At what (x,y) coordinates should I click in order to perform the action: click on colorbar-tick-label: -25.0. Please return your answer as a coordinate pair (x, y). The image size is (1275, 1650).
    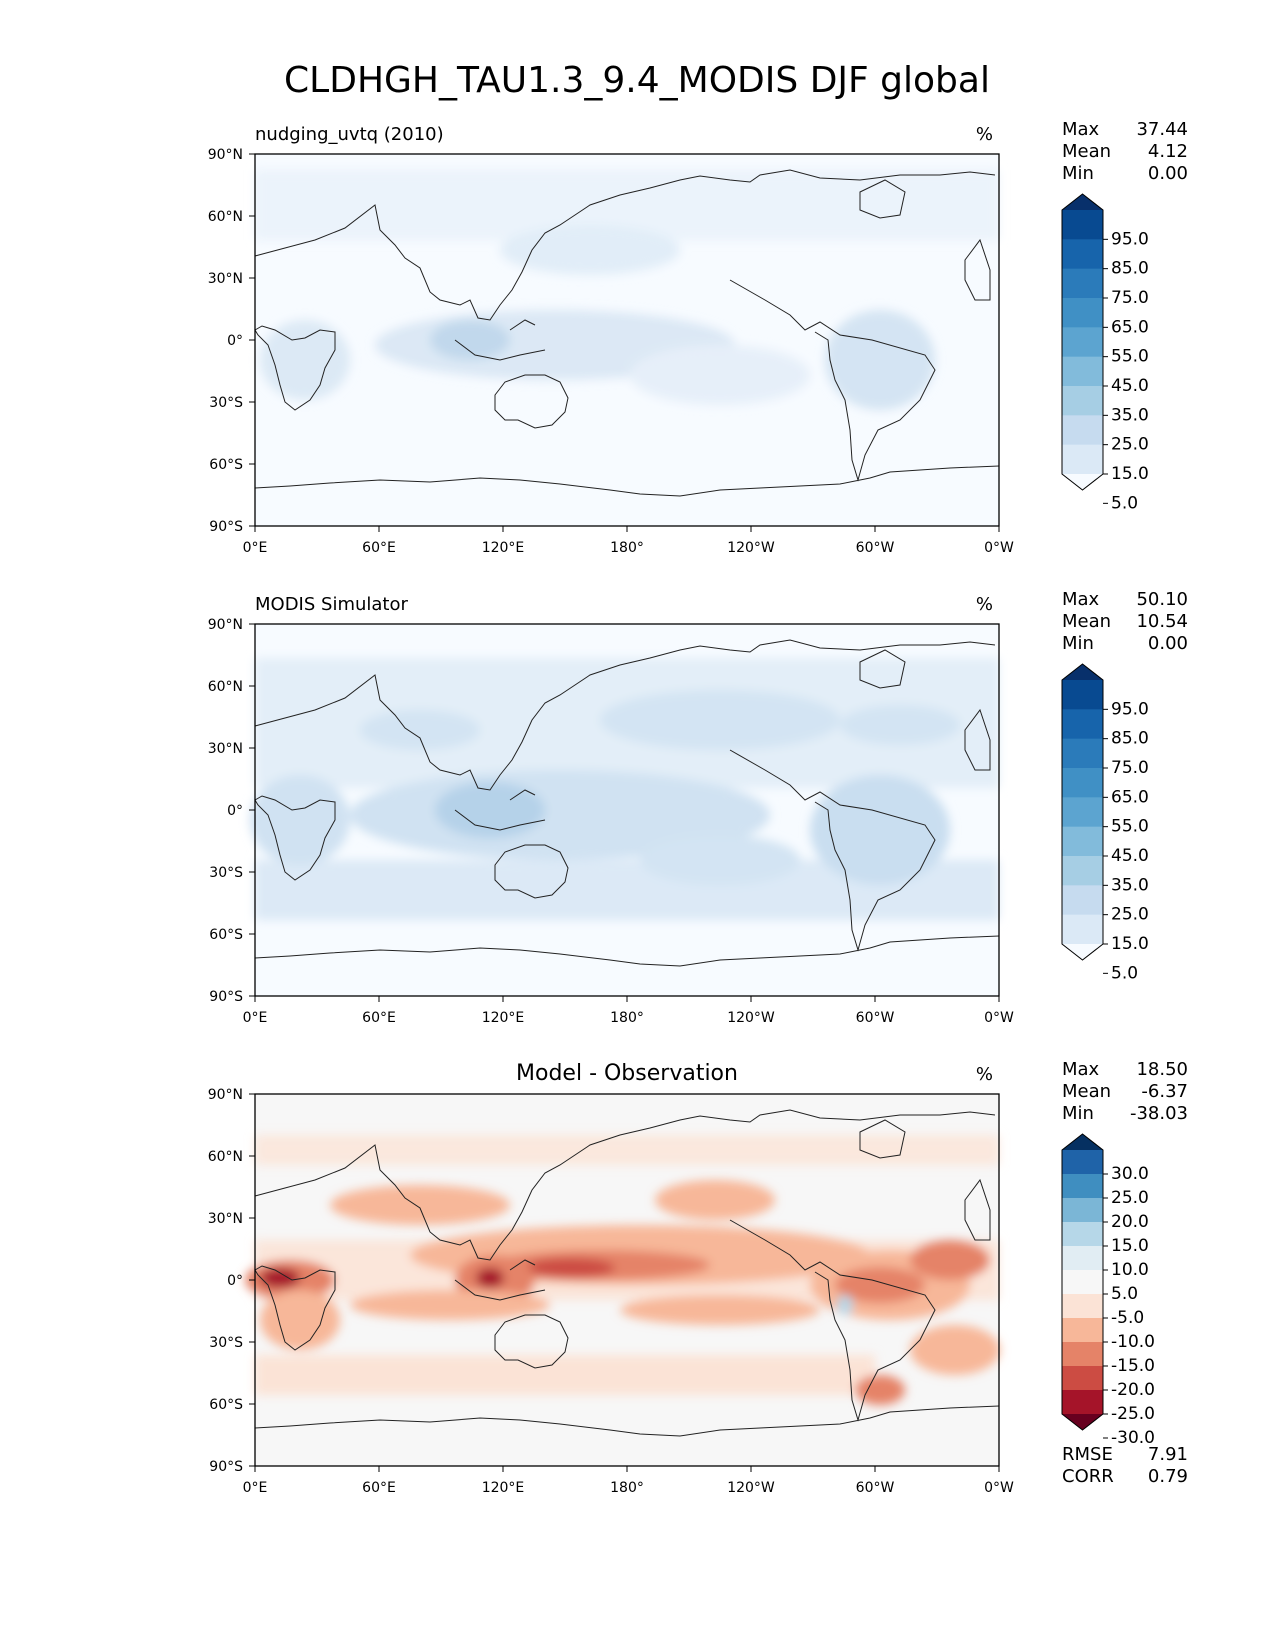
    Looking at the image, I should click on (1133, 1414).